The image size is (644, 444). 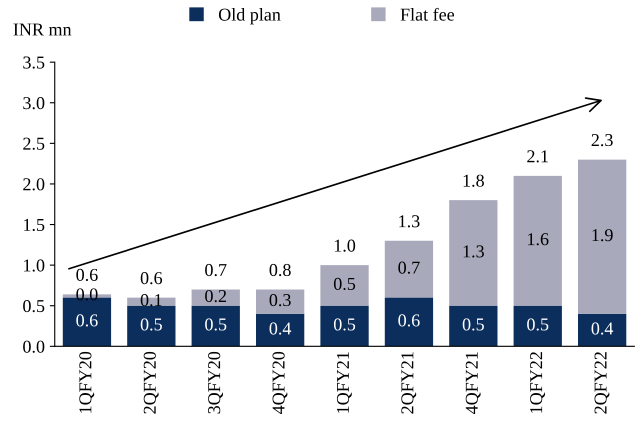 What do you see at coordinates (345, 246) in the screenshot?
I see `total-label: 1.0` at bounding box center [345, 246].